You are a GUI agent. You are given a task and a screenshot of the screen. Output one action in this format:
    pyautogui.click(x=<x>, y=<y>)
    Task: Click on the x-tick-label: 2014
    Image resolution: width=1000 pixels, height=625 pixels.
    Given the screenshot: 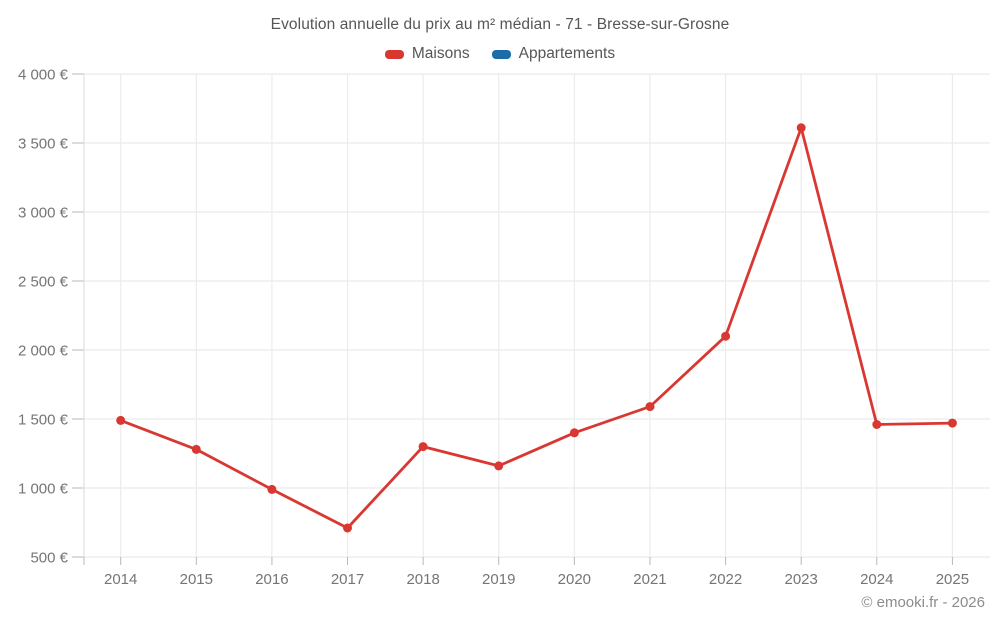 What is the action you would take?
    pyautogui.click(x=120, y=579)
    